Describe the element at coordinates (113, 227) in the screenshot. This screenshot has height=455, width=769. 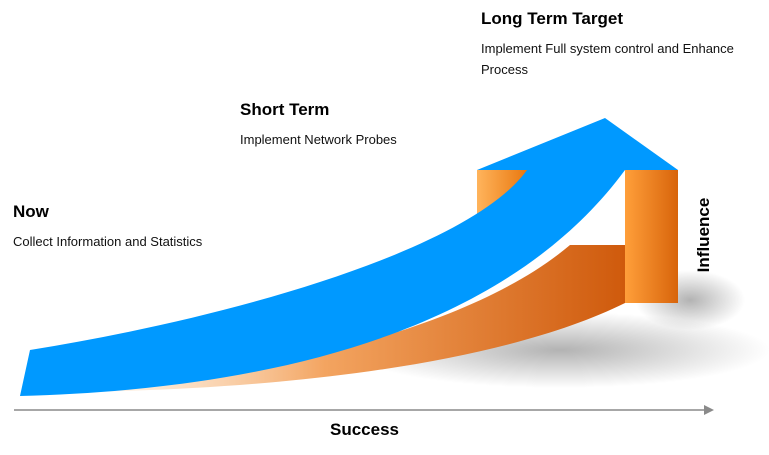
I see `stage-now: Now Collect Information and Statistics` at that location.